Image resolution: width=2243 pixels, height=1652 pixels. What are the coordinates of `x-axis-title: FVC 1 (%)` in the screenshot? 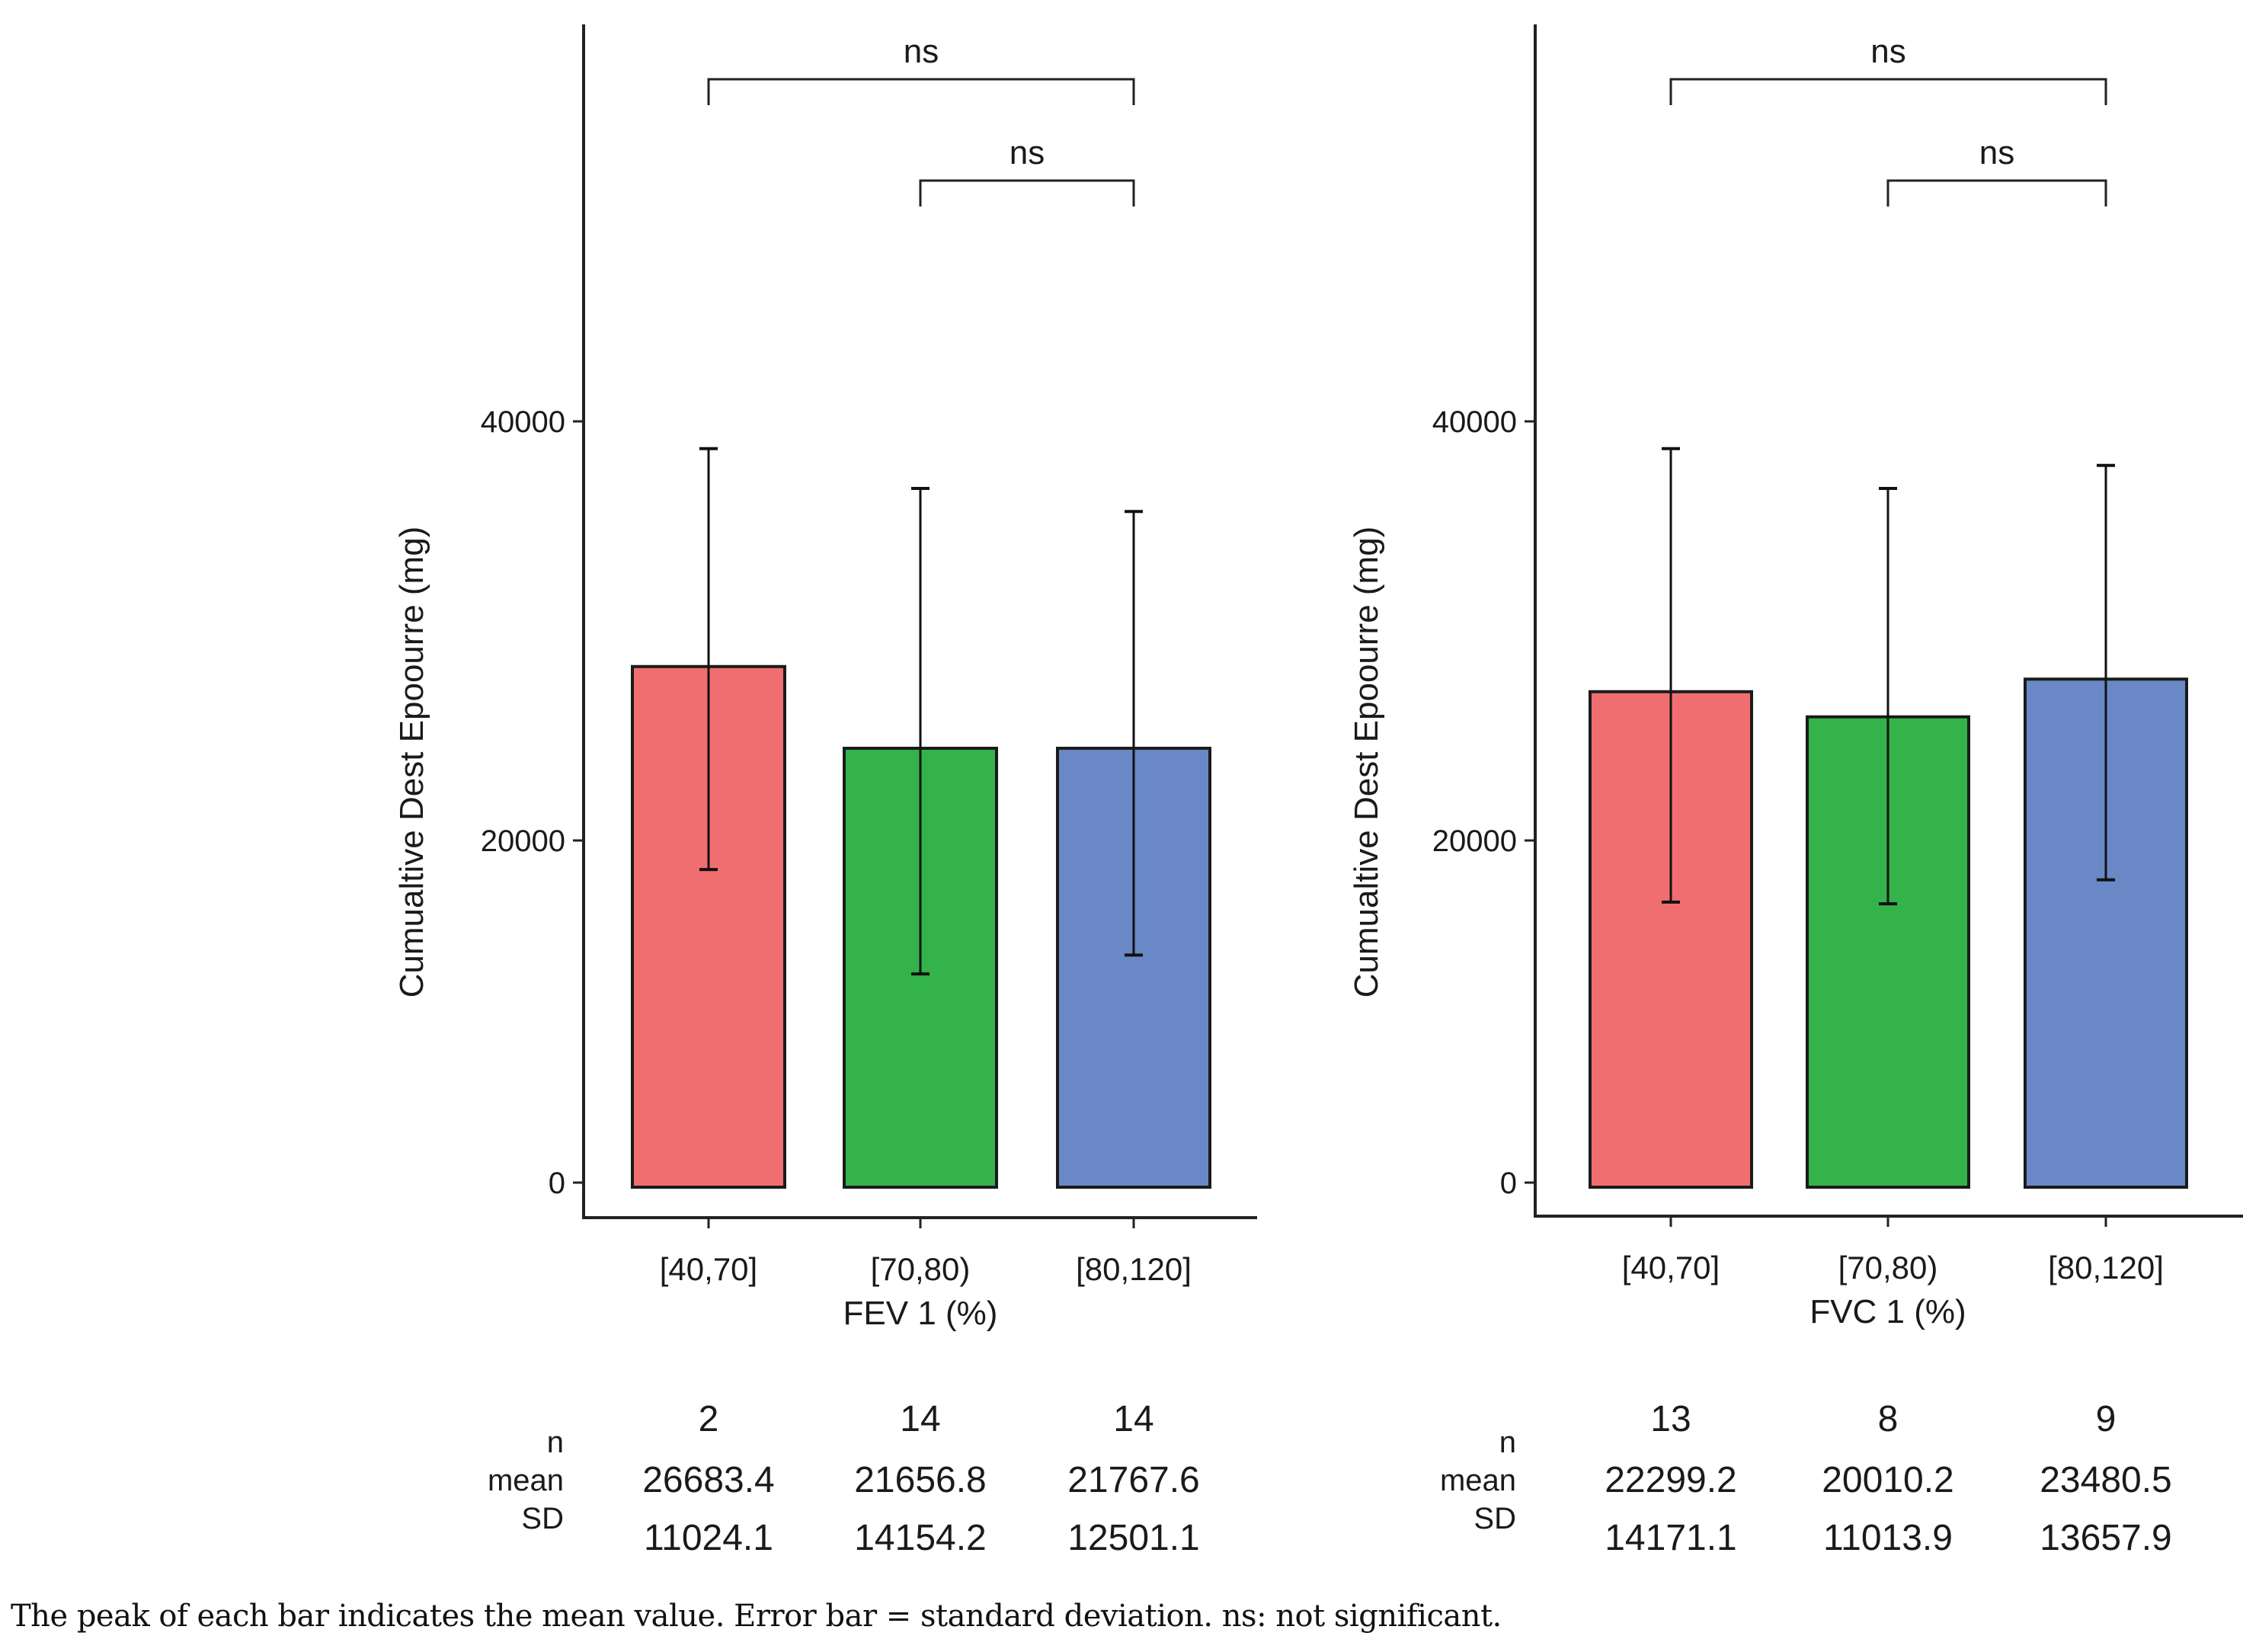 It's located at (1887, 1311).